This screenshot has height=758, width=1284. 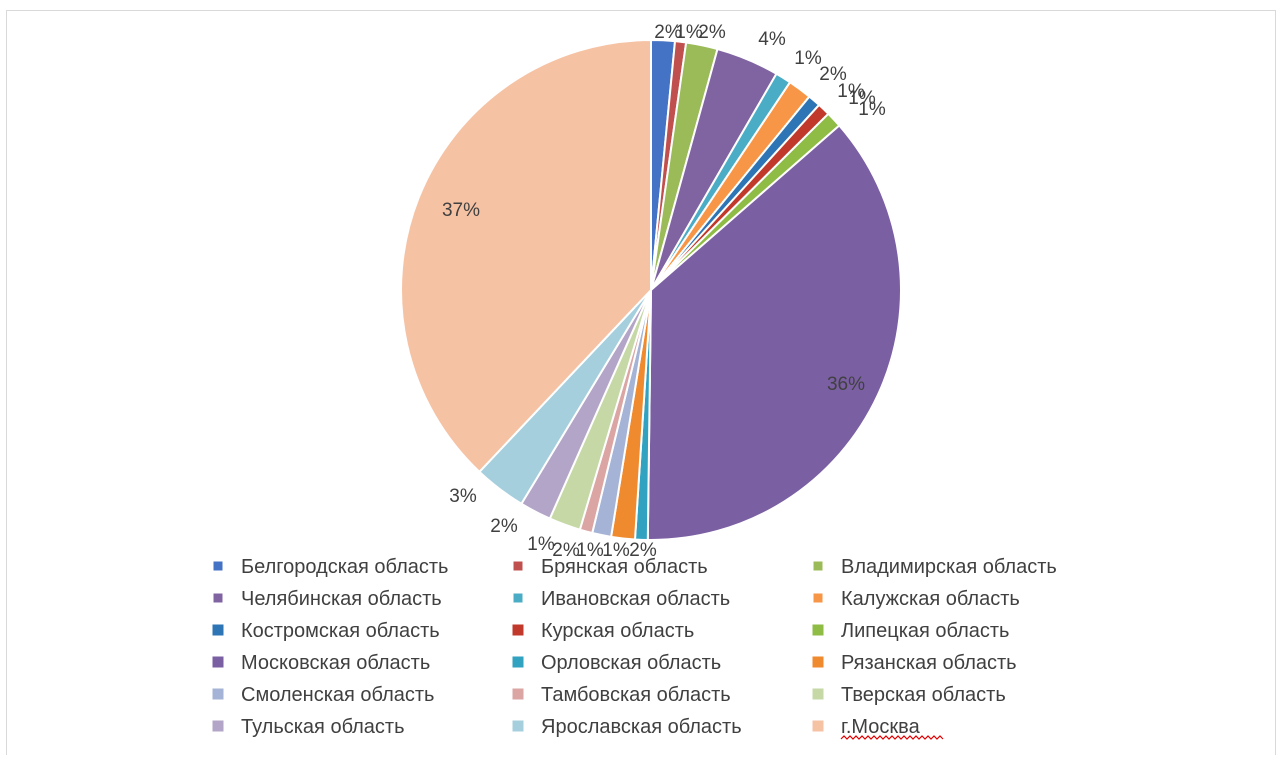 I want to click on data-label-moscow-city: 37%, so click(x=461, y=210).